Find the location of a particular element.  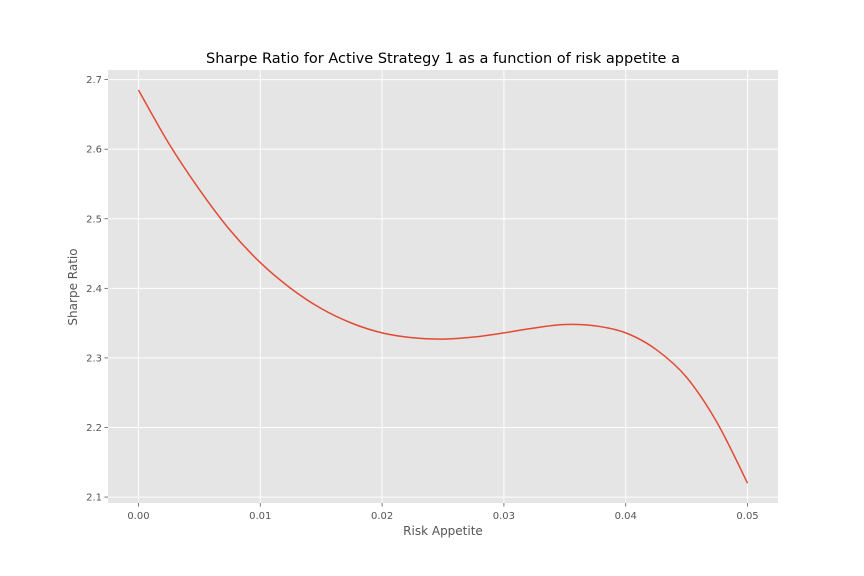

x-tick-label: 0.05 is located at coordinates (747, 516).